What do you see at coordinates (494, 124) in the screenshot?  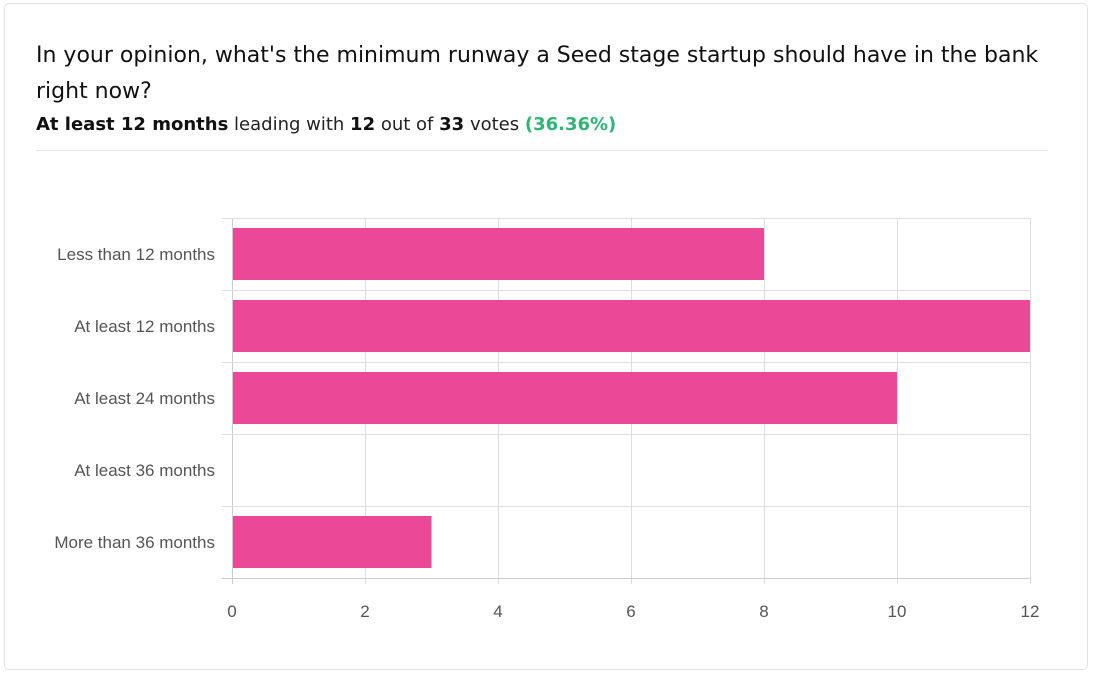 I see `votes-text: votes` at bounding box center [494, 124].